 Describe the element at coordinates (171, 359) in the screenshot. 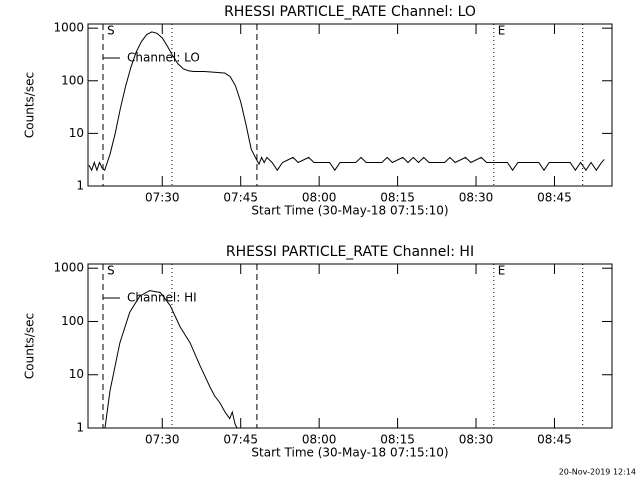

I see `series-line` at that location.